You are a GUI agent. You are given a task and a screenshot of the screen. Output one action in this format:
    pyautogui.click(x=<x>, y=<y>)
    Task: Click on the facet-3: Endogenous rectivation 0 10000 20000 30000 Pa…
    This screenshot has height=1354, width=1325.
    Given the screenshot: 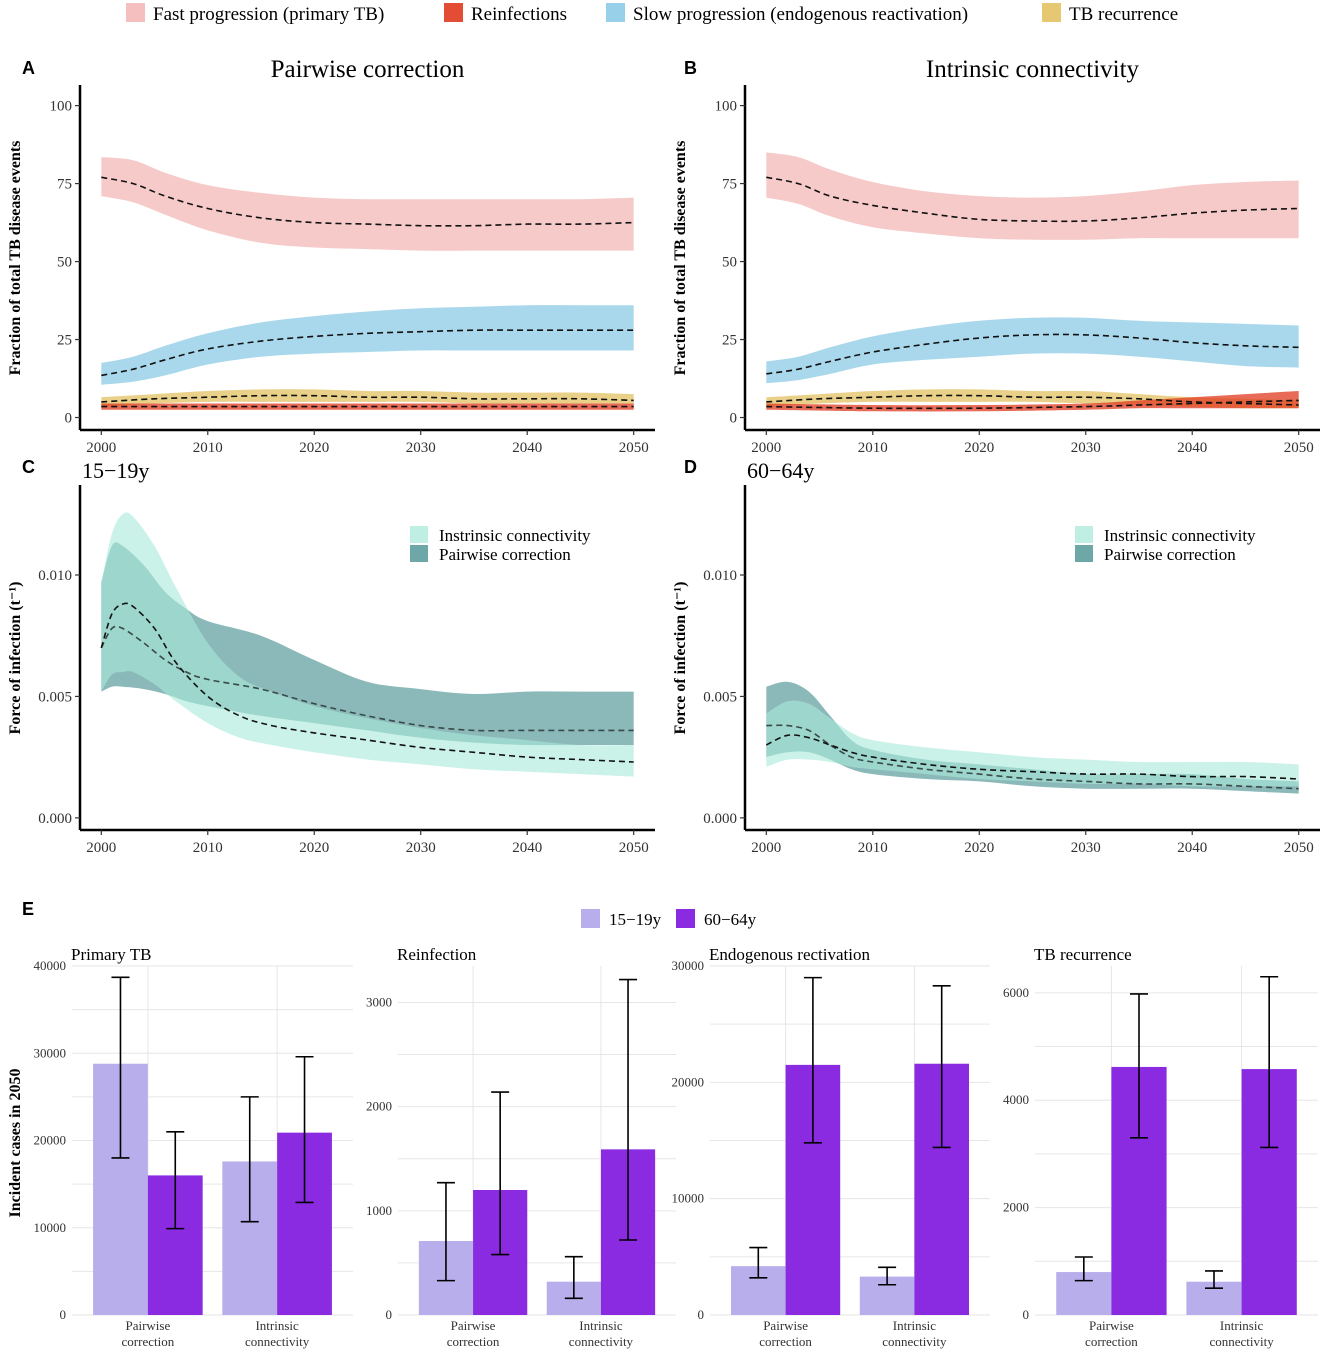 What is the action you would take?
    pyautogui.click(x=831, y=1147)
    